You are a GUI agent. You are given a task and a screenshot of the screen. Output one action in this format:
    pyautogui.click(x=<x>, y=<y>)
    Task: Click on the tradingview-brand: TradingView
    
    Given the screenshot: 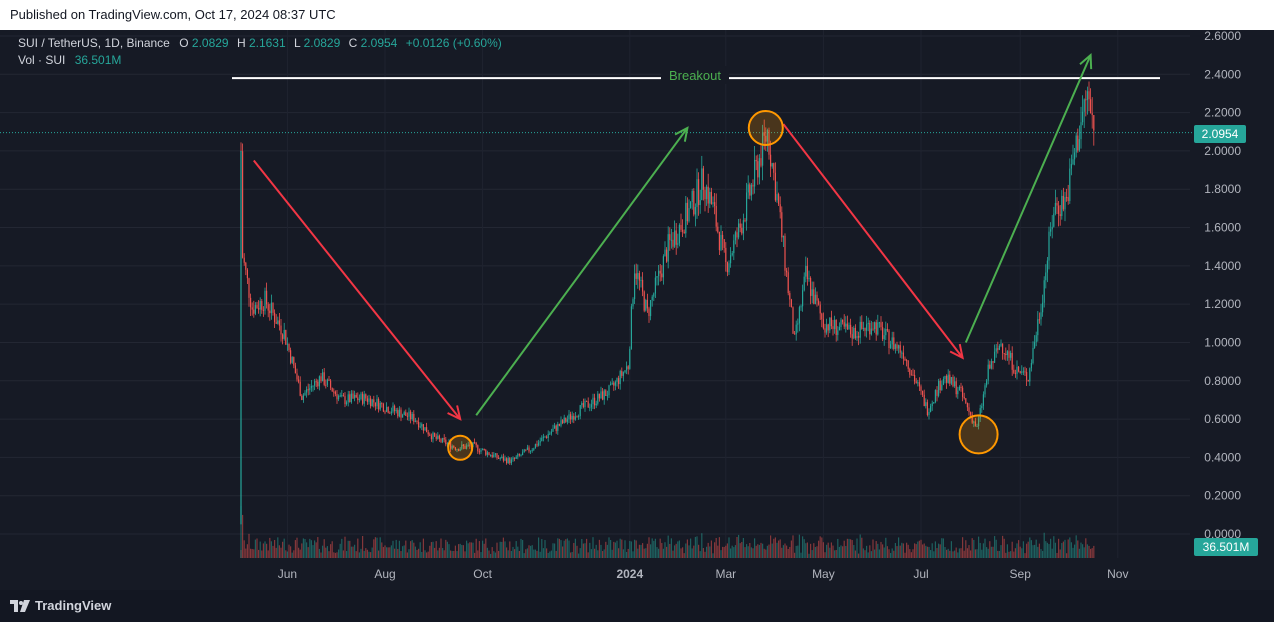 What is the action you would take?
    pyautogui.click(x=60, y=605)
    